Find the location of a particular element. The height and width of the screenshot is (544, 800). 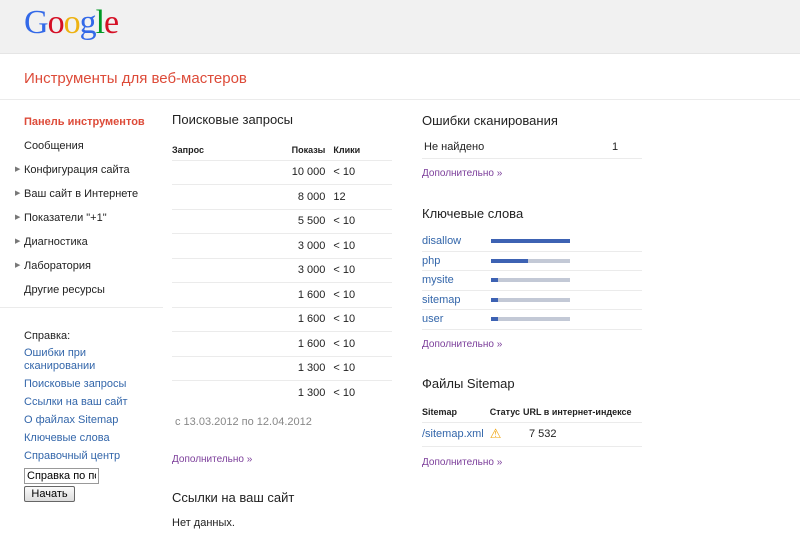

help-link: Ошибки при сканировании is located at coordinates (60, 359).